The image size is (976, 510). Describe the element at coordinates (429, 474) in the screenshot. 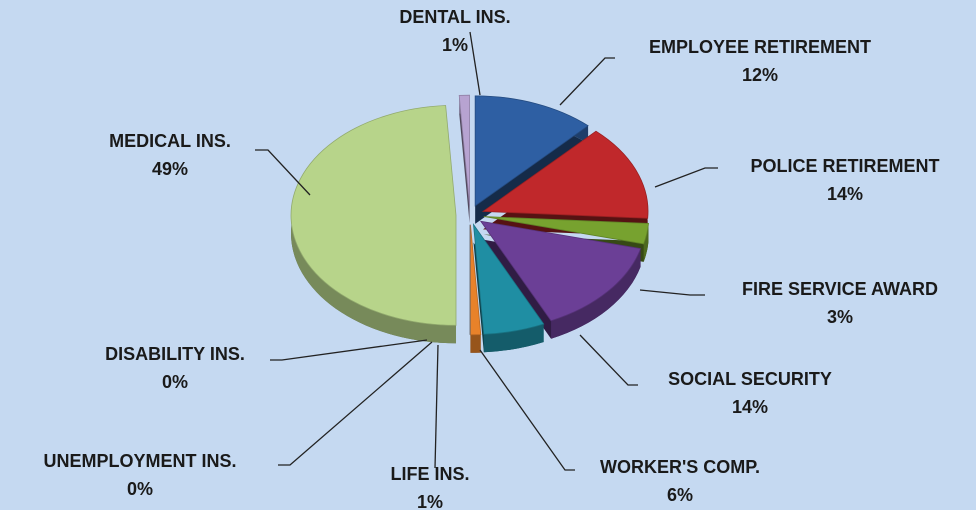

I see `category-label: LIFE INS.` at that location.